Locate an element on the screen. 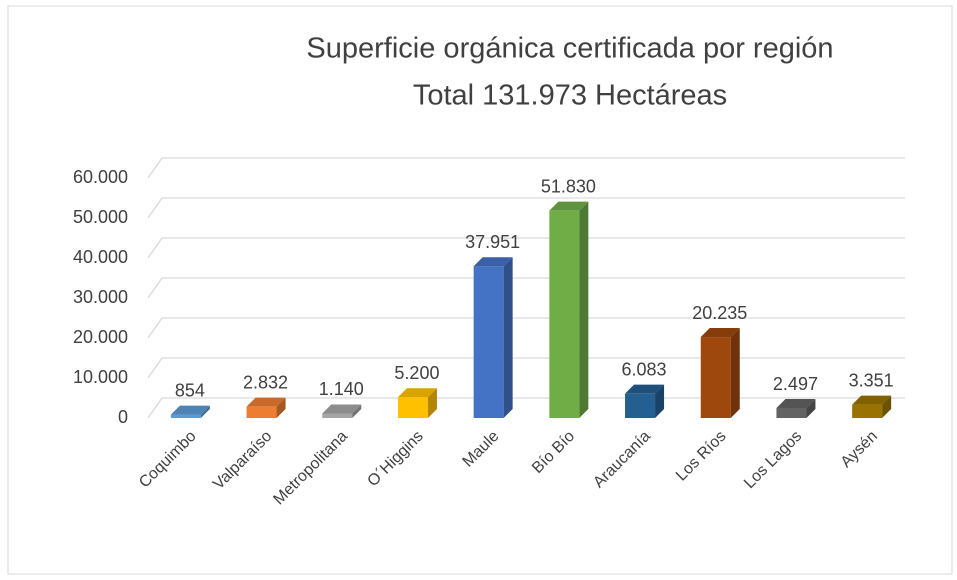 The image size is (957, 580). value-label: 2.497 is located at coordinates (795, 384).